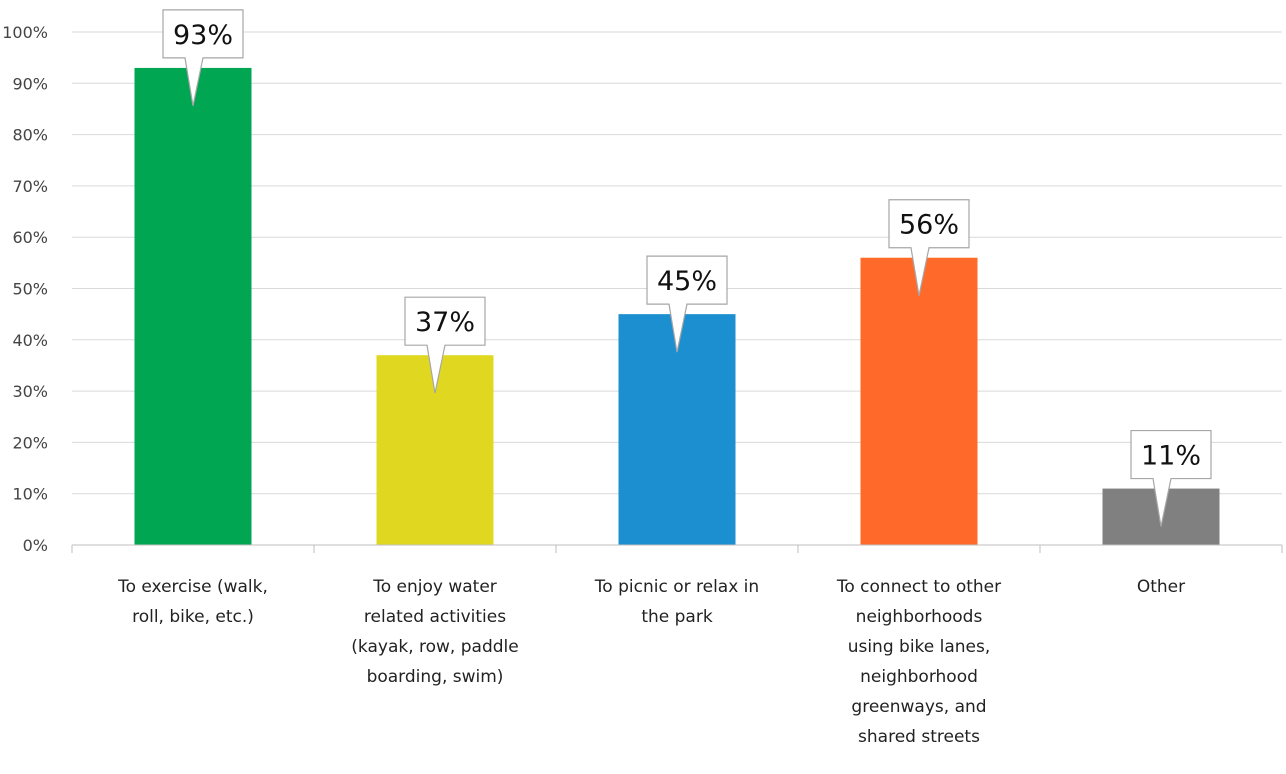  I want to click on category-label-line: shared streets, so click(919, 737).